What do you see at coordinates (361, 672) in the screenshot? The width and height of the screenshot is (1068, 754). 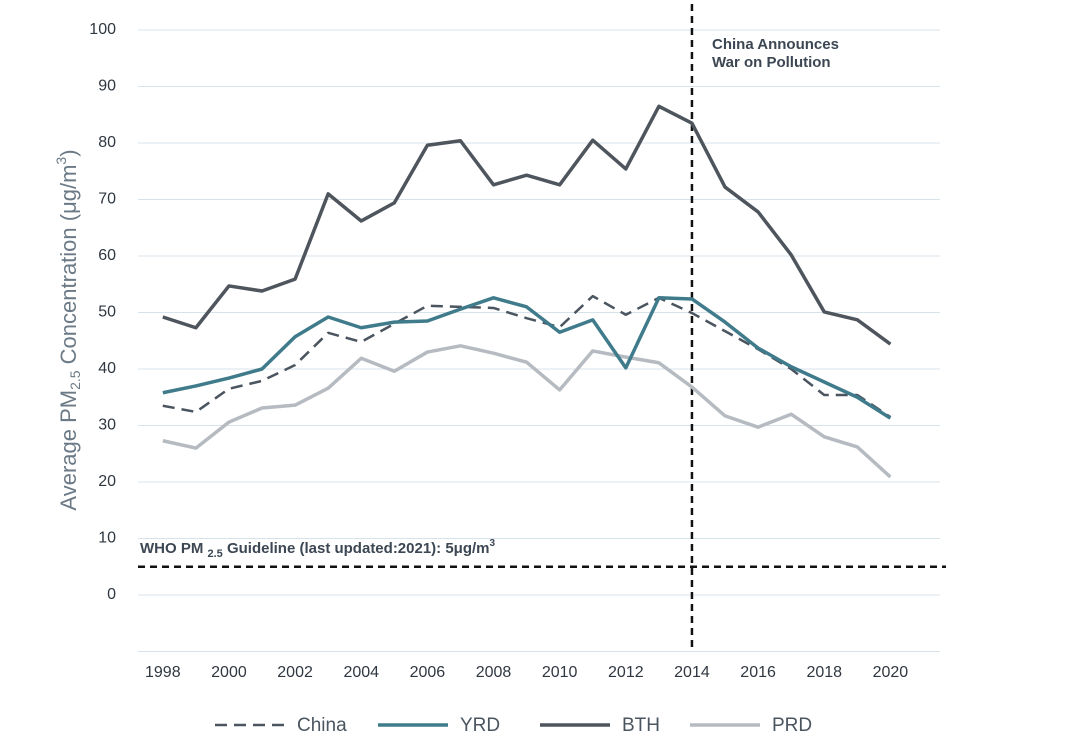 I see `x-tick-label: 2004` at bounding box center [361, 672].